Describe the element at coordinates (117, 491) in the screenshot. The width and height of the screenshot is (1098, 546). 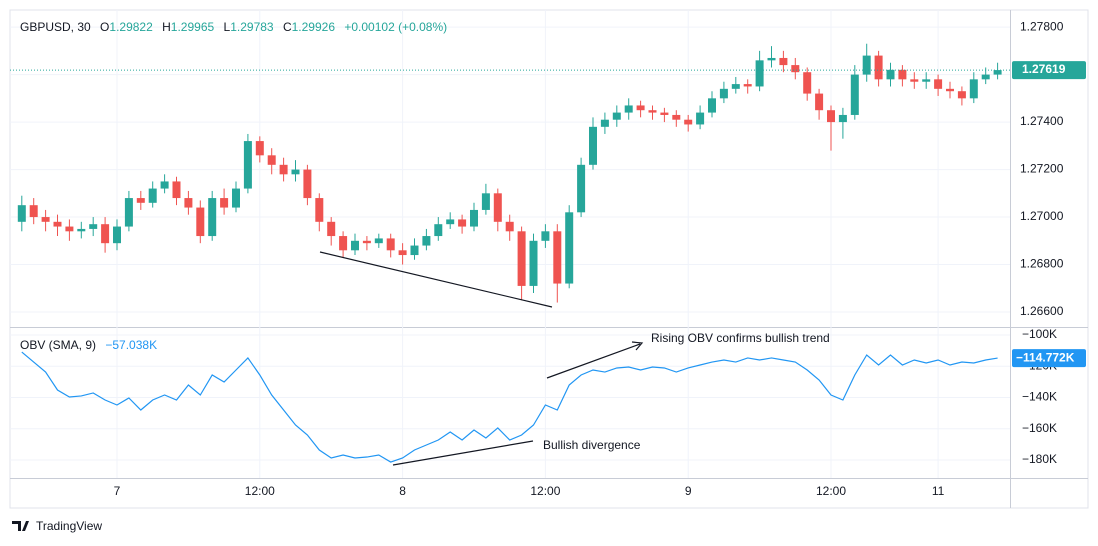
I see `x-tick-label: 7` at that location.